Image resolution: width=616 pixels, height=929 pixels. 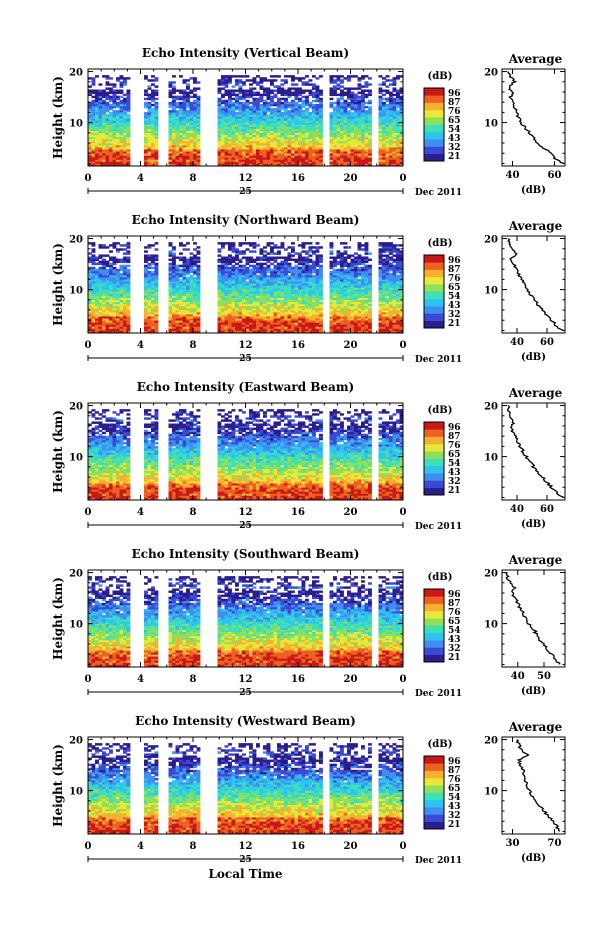 What do you see at coordinates (76, 73) in the screenshot?
I see `y-tick-label: 20` at bounding box center [76, 73].